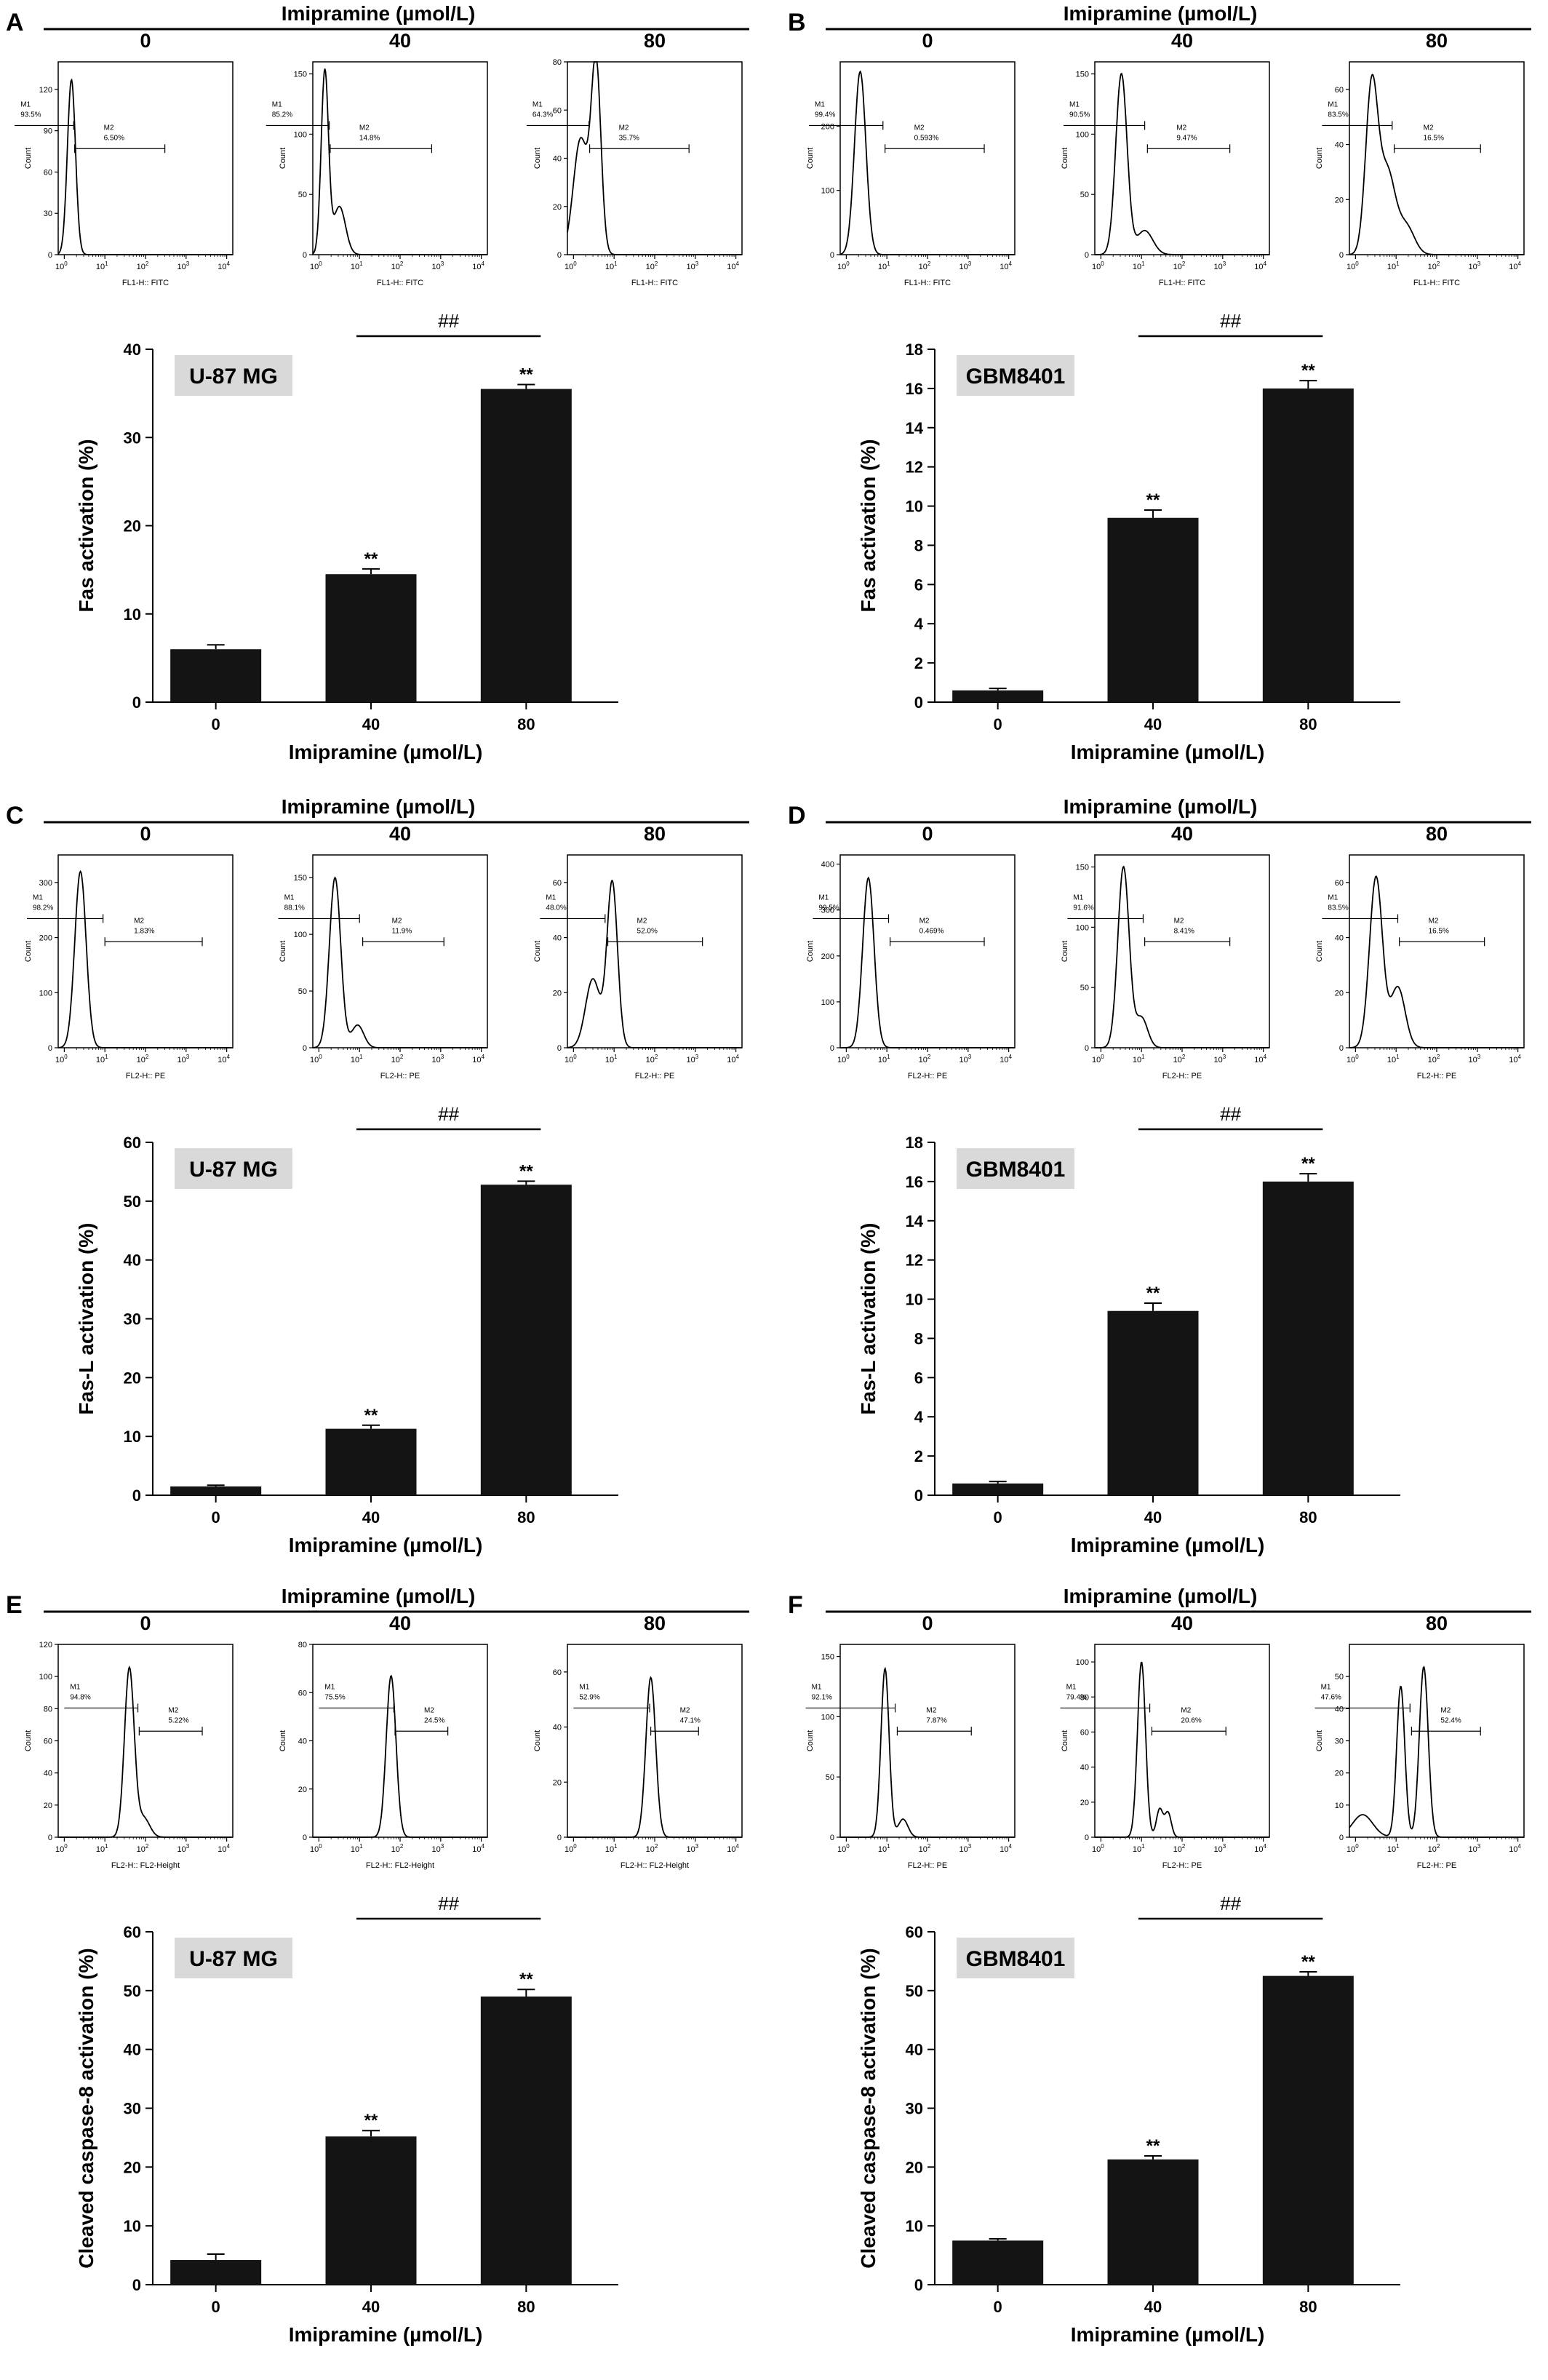 Image resolution: width=1548 pixels, height=2380 pixels. Describe the element at coordinates (132, 2167) in the screenshot. I see `bar-ytick-label: 20` at that location.